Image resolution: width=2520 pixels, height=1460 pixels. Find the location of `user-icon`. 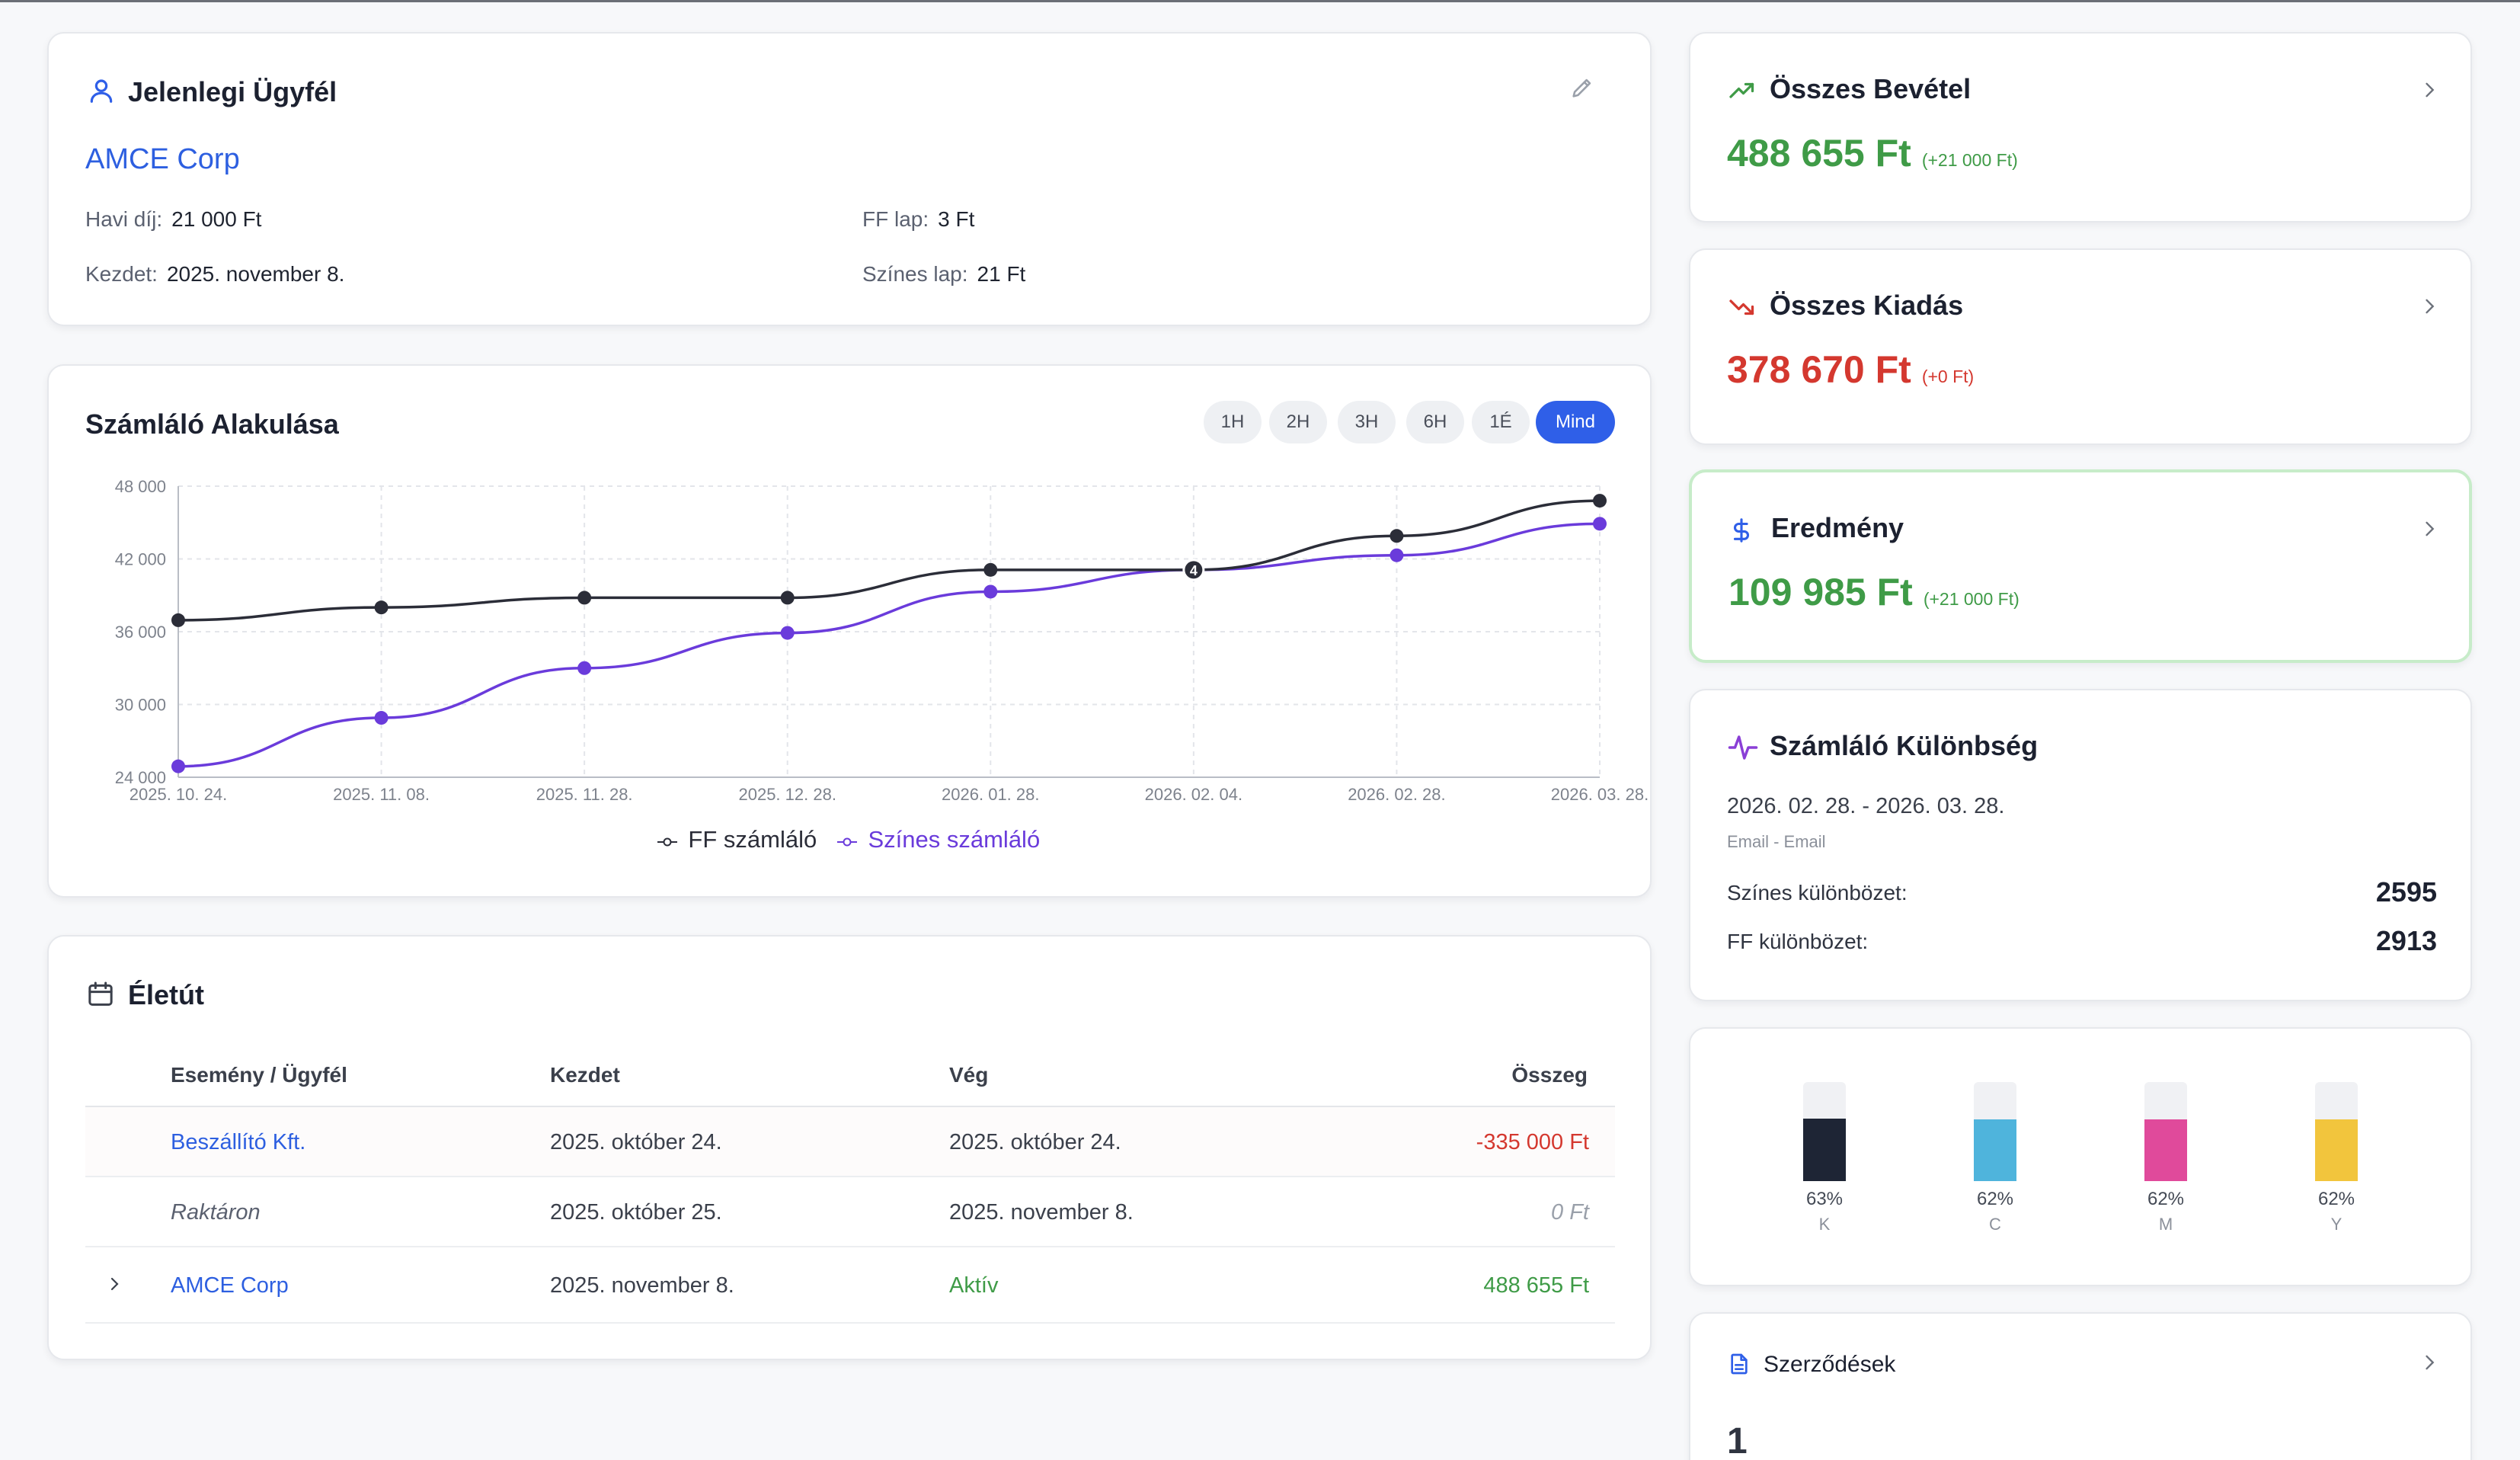

user-icon is located at coordinates (101, 91).